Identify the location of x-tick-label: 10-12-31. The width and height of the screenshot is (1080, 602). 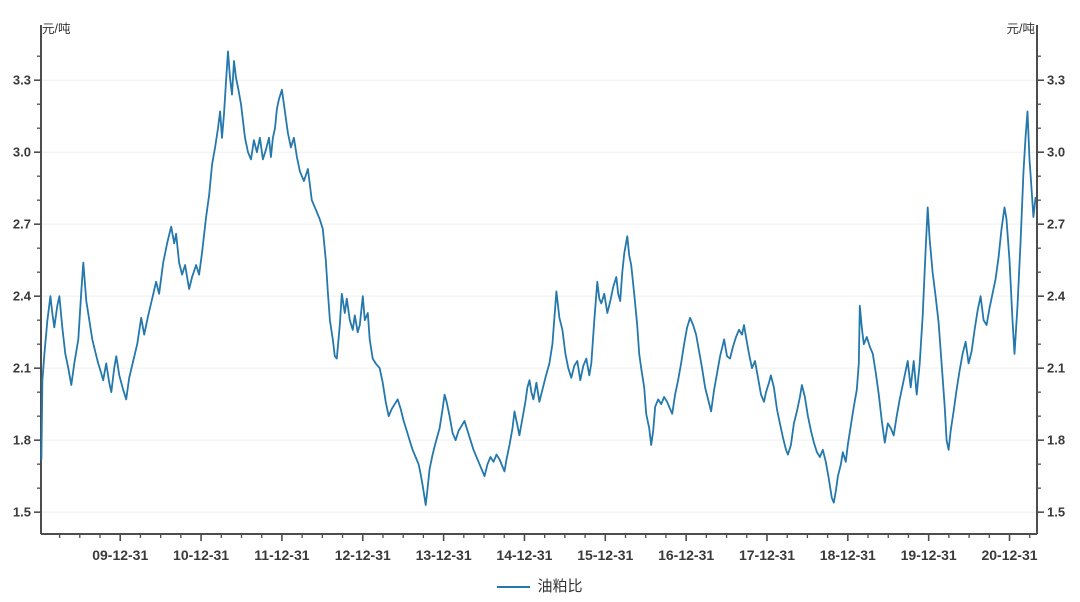
(201, 555).